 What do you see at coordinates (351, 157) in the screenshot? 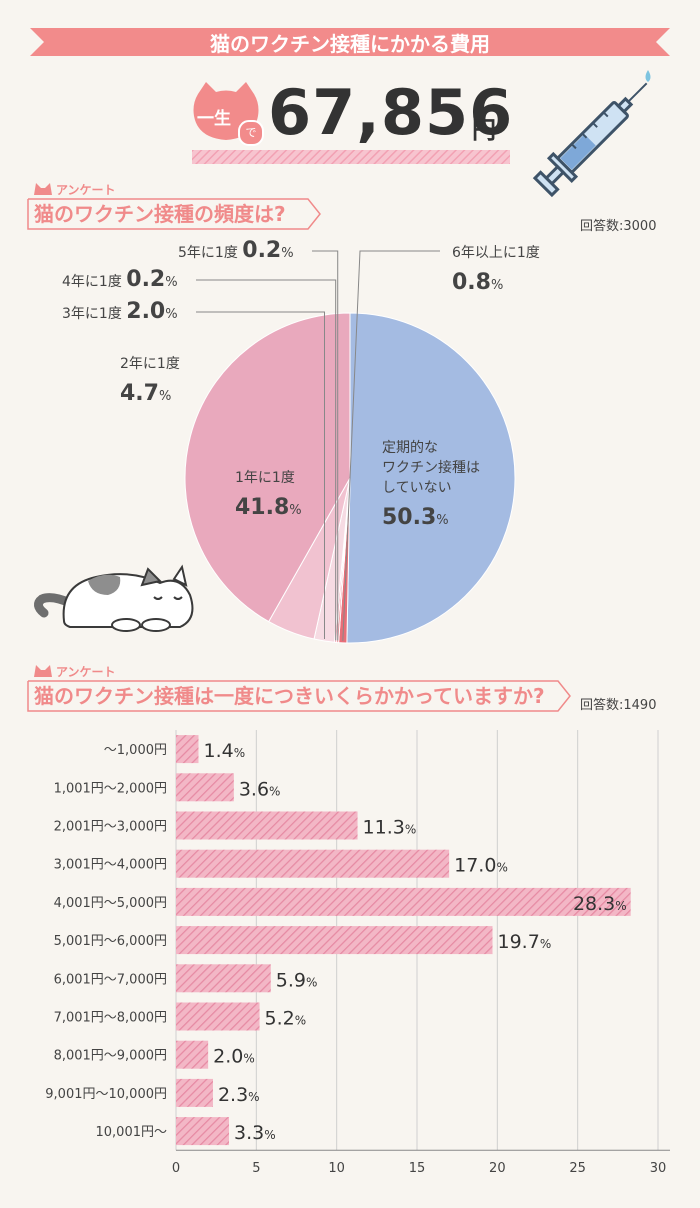
I see `highlight-stripe` at bounding box center [351, 157].